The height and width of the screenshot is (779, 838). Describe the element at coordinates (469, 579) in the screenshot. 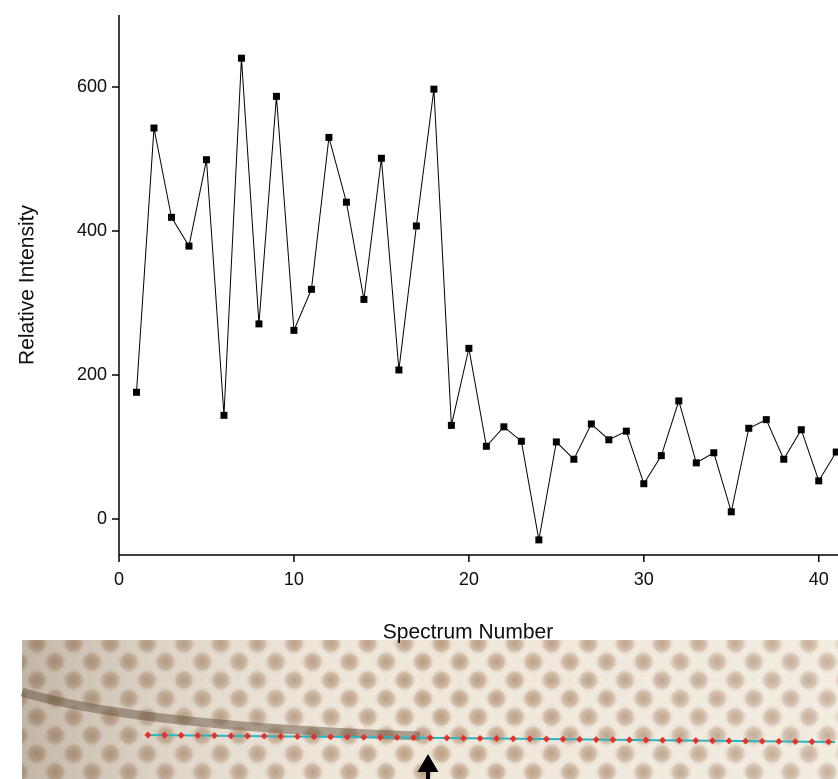

I see `x-tick-label: 20` at that location.